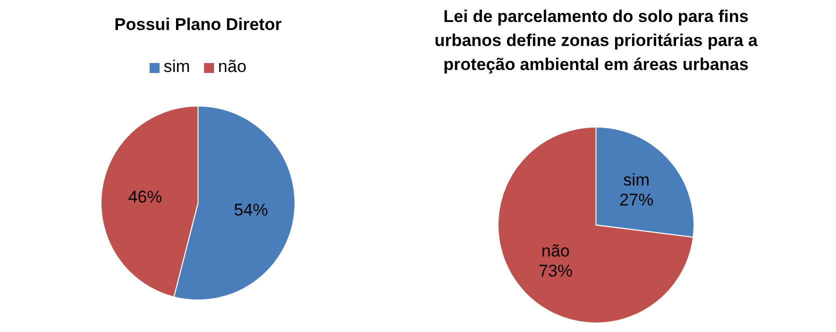 Image resolution: width=836 pixels, height=332 pixels. I want to click on legend-label: não, so click(232, 66).